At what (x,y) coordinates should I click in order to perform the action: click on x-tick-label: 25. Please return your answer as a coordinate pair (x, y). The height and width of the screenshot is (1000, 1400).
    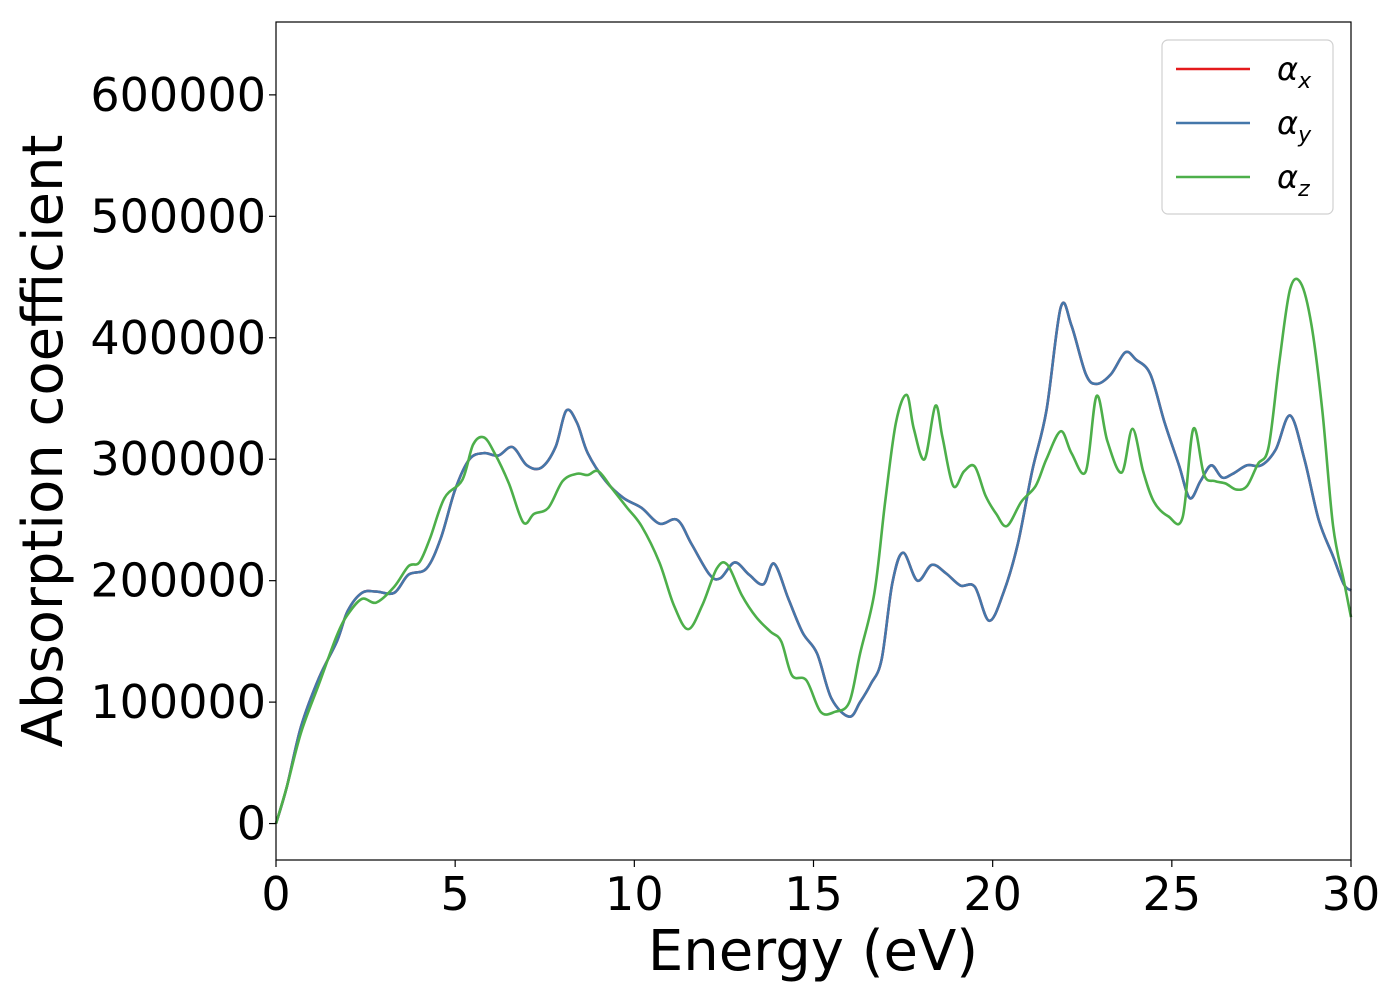
    Looking at the image, I should click on (1172, 894).